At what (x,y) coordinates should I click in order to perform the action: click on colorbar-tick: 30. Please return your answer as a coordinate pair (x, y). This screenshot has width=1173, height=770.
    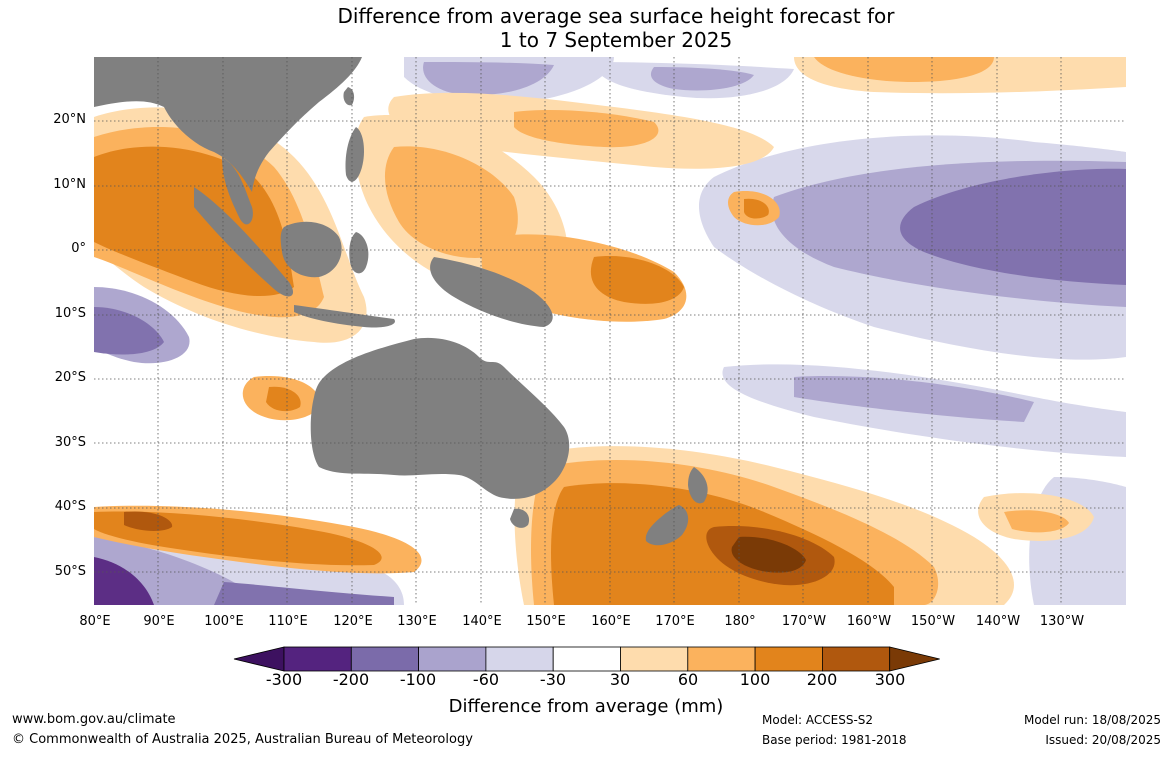
    Looking at the image, I should click on (620, 679).